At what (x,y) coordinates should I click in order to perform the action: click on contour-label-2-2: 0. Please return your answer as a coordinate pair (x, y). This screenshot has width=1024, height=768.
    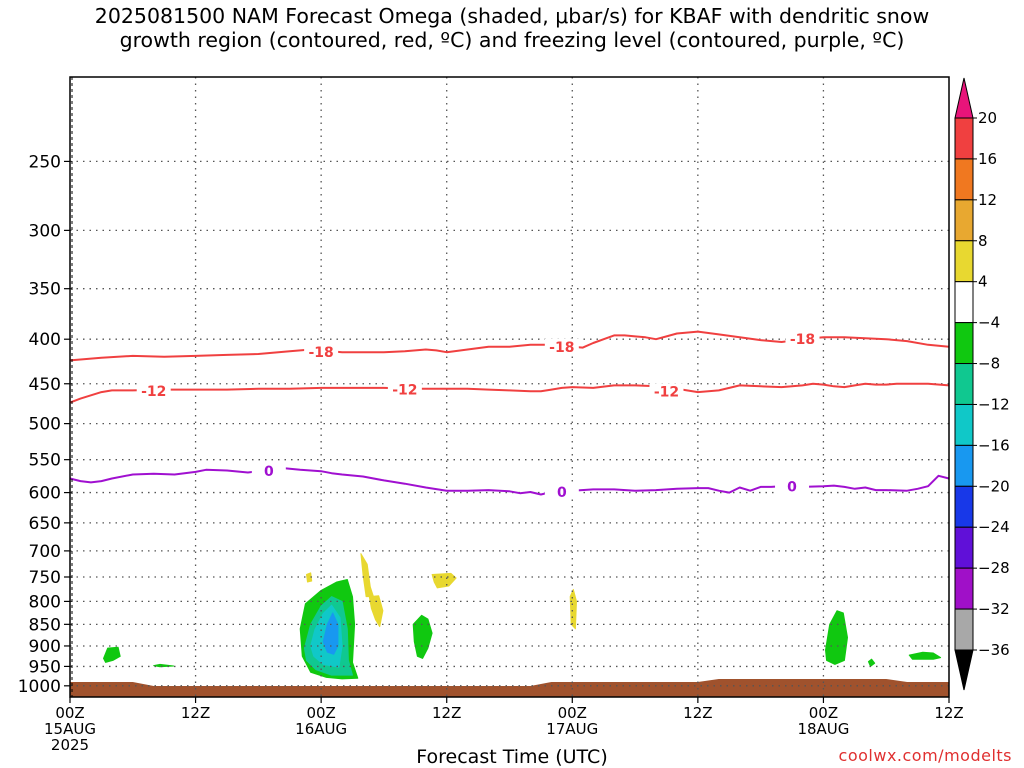
    Looking at the image, I should click on (792, 488).